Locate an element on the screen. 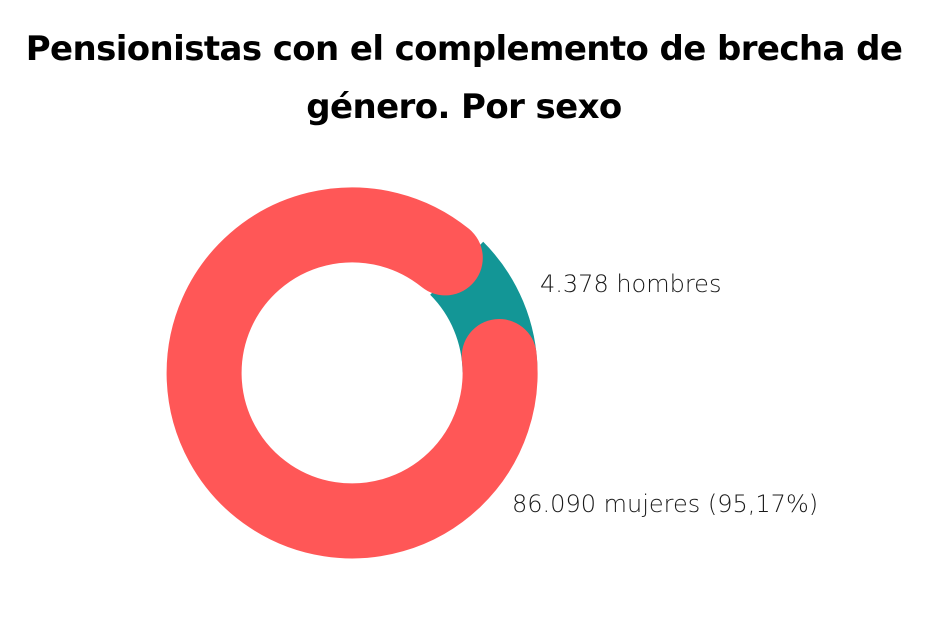 The image size is (928, 621). label-hombres: 4.378 hombres is located at coordinates (631, 284).